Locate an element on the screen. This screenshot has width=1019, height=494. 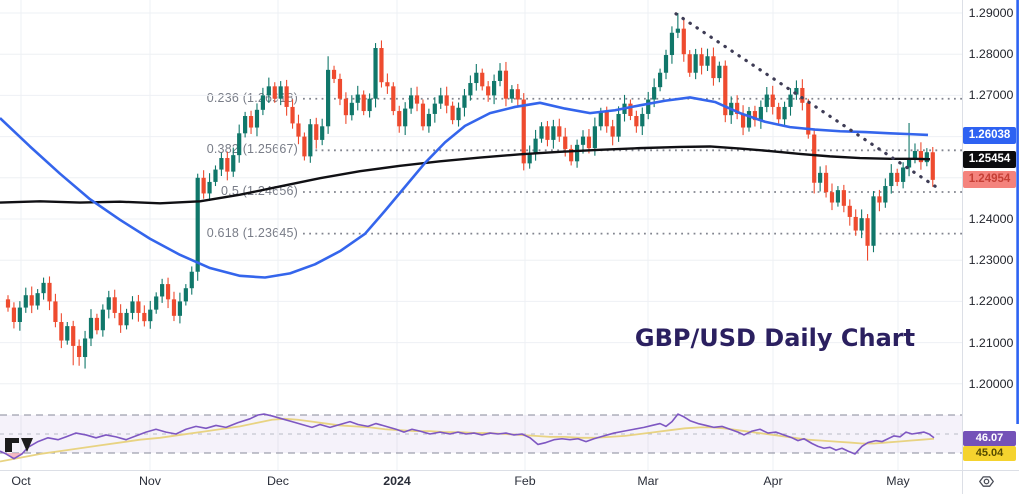
rsi-panel is located at coordinates (481, 438).